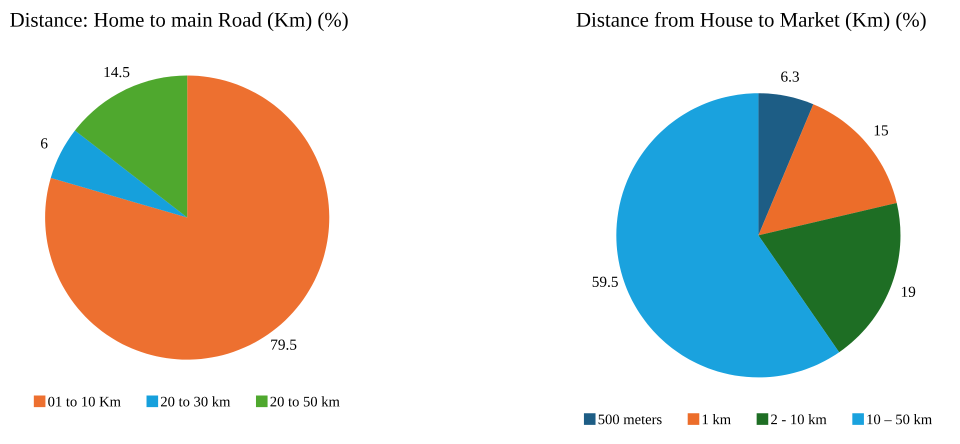 The image size is (960, 444). Describe the element at coordinates (716, 419) in the screenshot. I see `legend-label: 1 km` at that location.